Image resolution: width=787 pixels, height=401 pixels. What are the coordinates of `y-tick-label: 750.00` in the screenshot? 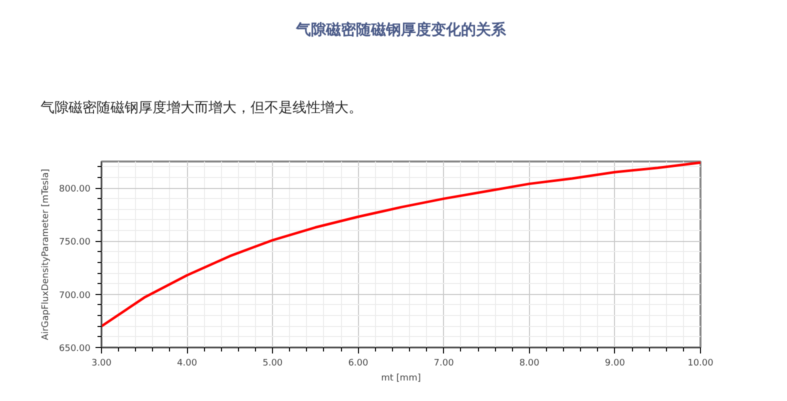 It's located at (75, 243).